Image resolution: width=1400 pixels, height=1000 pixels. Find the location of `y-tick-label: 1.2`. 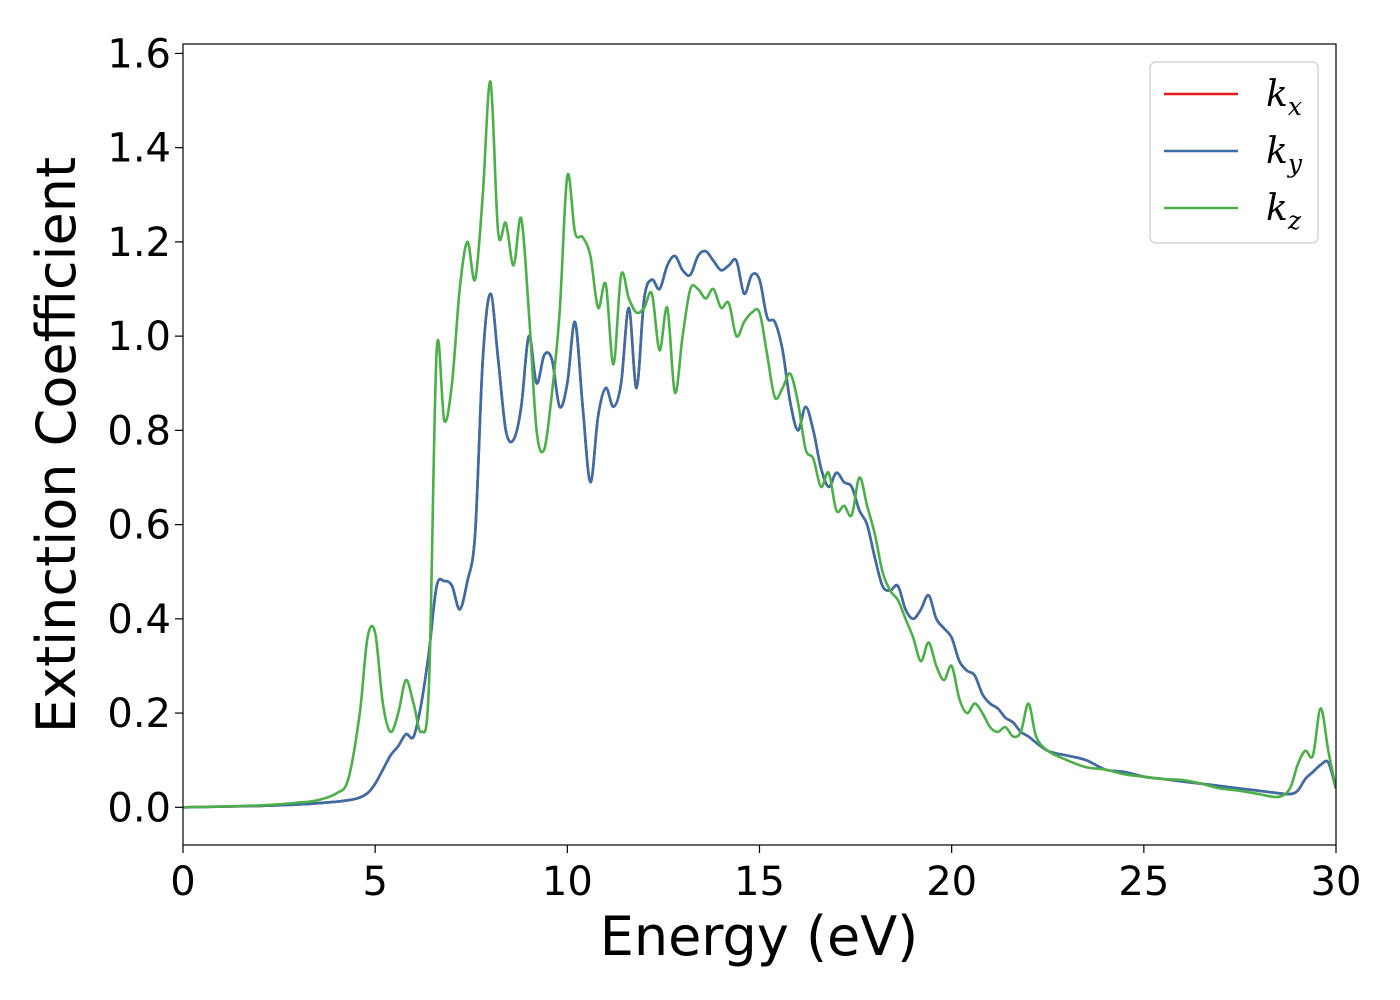

y-tick-label: 1.2 is located at coordinates (139, 243).